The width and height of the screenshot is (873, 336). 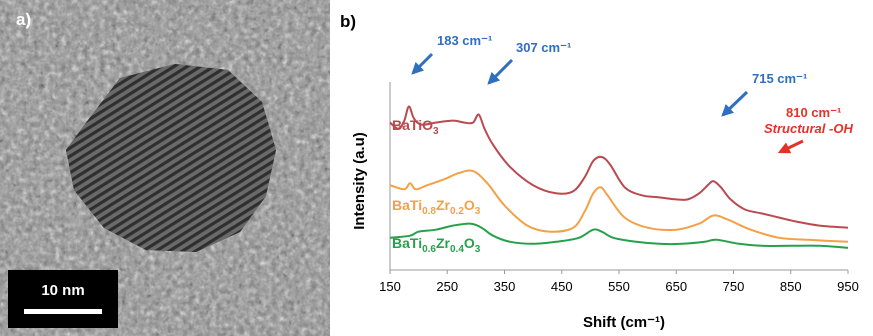 What do you see at coordinates (24, 19) in the screenshot?
I see `panel-a-label: a)` at bounding box center [24, 19].